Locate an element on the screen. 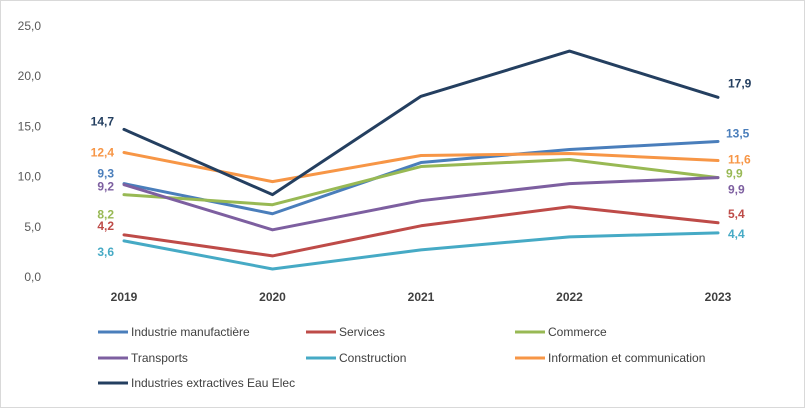 This screenshot has height=414, width=807. legend-label: Commerce is located at coordinates (577, 332).